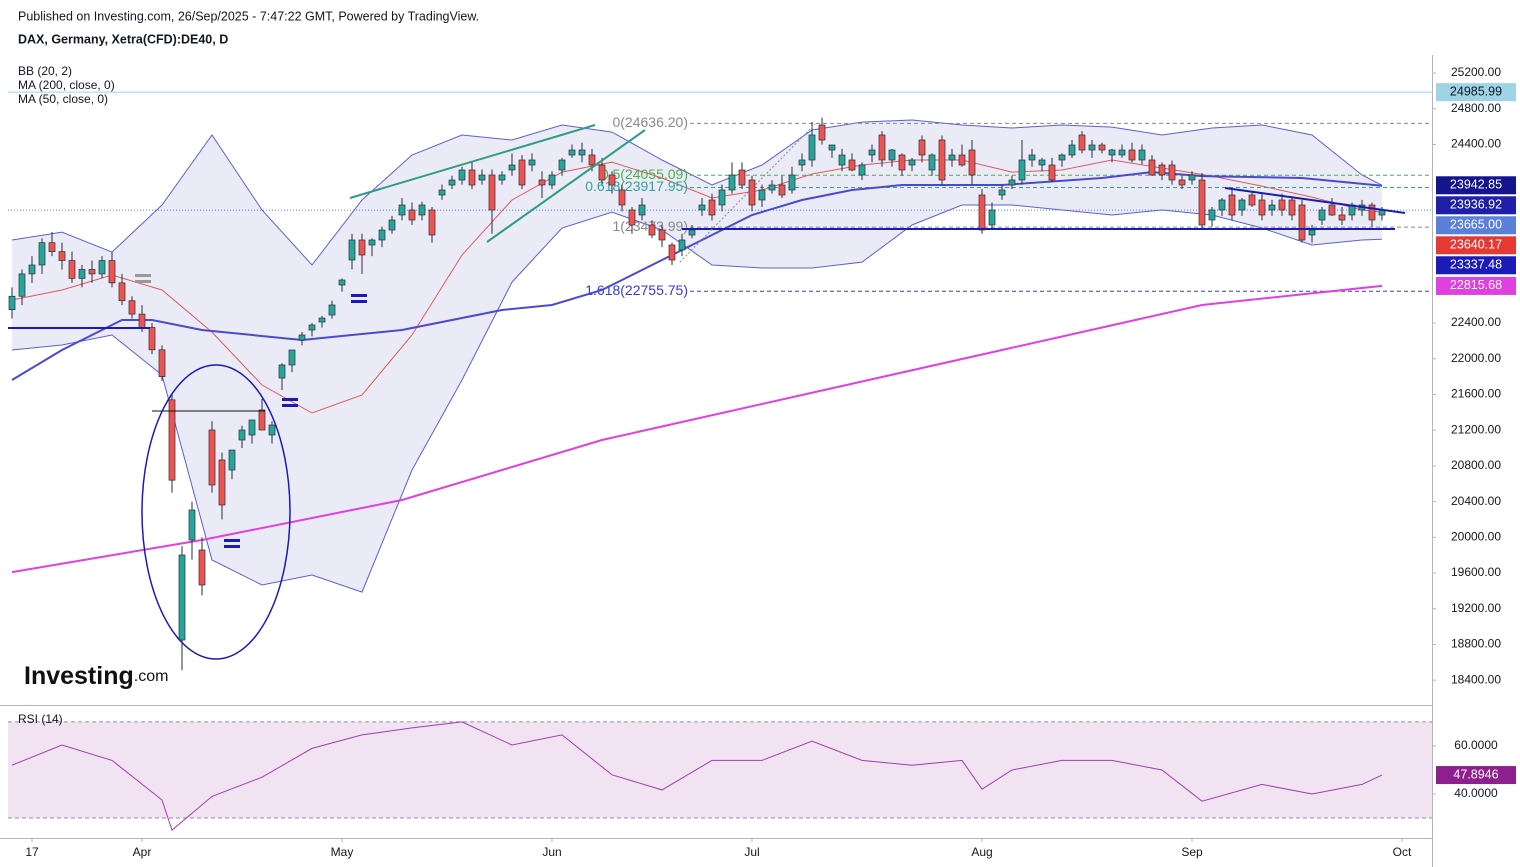 The height and width of the screenshot is (867, 1520). What do you see at coordinates (1192, 852) in the screenshot?
I see `x-tick-label: Sep` at bounding box center [1192, 852].